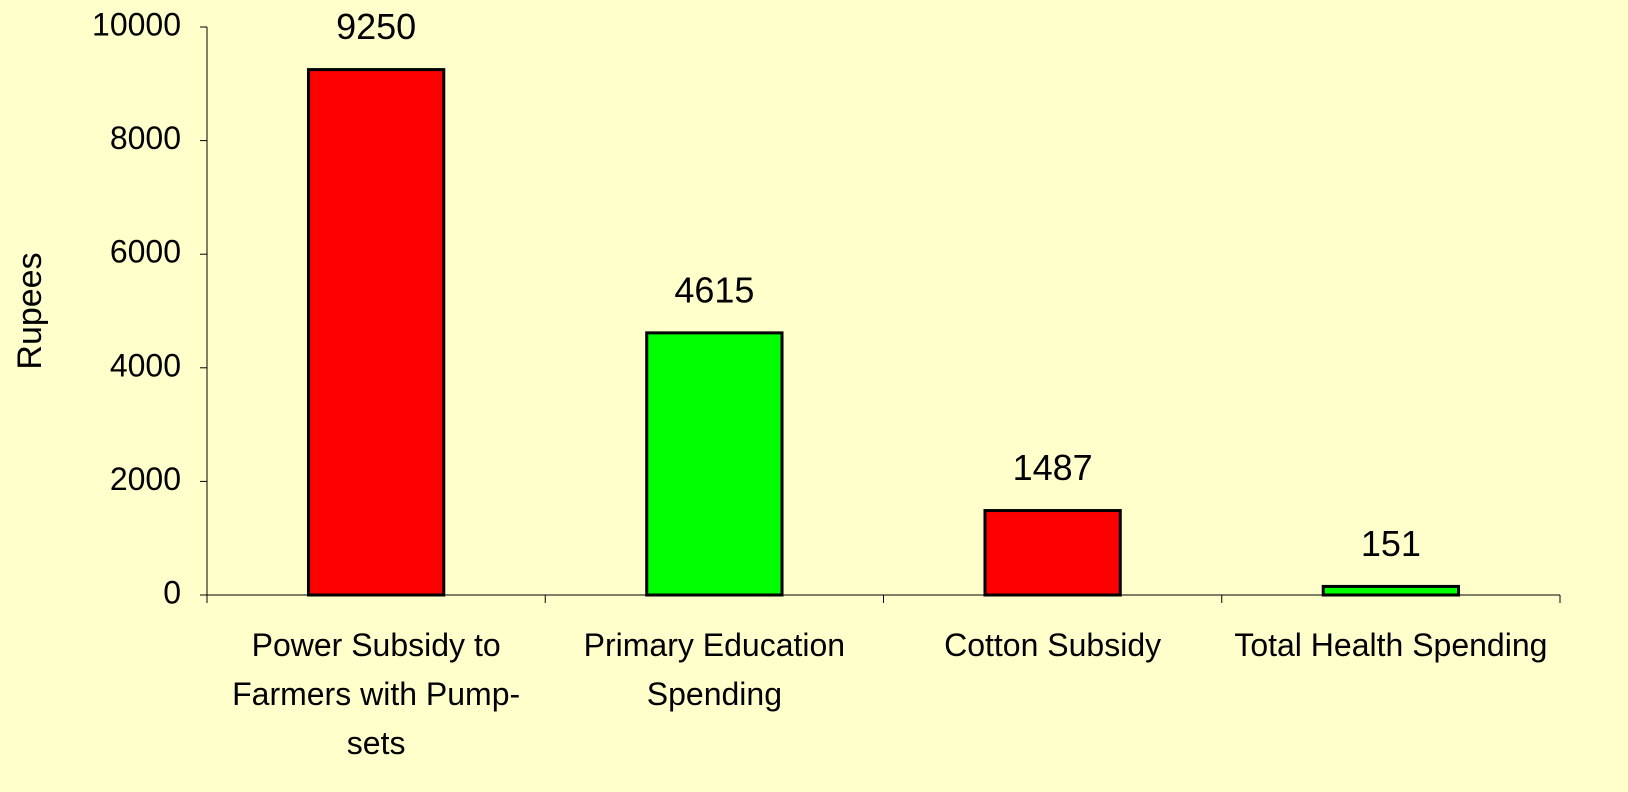  What do you see at coordinates (714, 669) in the screenshot?
I see `x-tick-label: Primary Education Spending` at bounding box center [714, 669].